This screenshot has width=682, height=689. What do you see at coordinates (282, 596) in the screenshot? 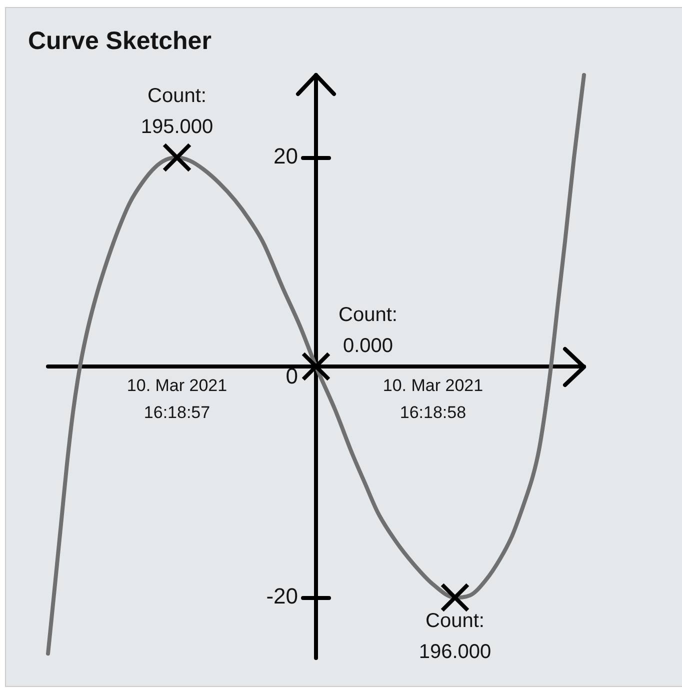
I see `y-tick-label: -20` at bounding box center [282, 596].